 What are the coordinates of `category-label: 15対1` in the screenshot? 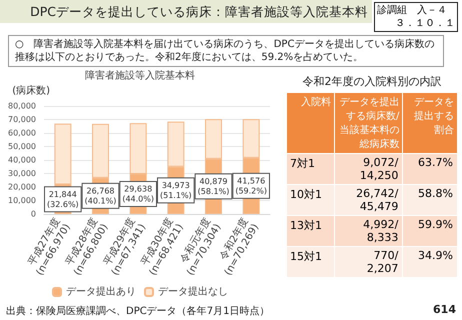 It's located at (306, 256).